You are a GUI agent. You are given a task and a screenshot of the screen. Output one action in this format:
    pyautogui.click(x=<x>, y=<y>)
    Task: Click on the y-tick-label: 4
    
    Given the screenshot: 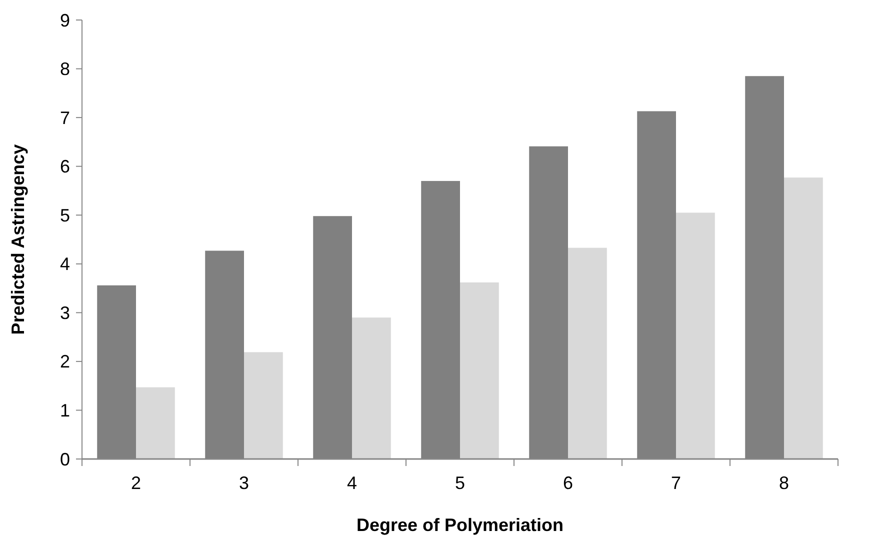 What is the action you would take?
    pyautogui.click(x=65, y=264)
    